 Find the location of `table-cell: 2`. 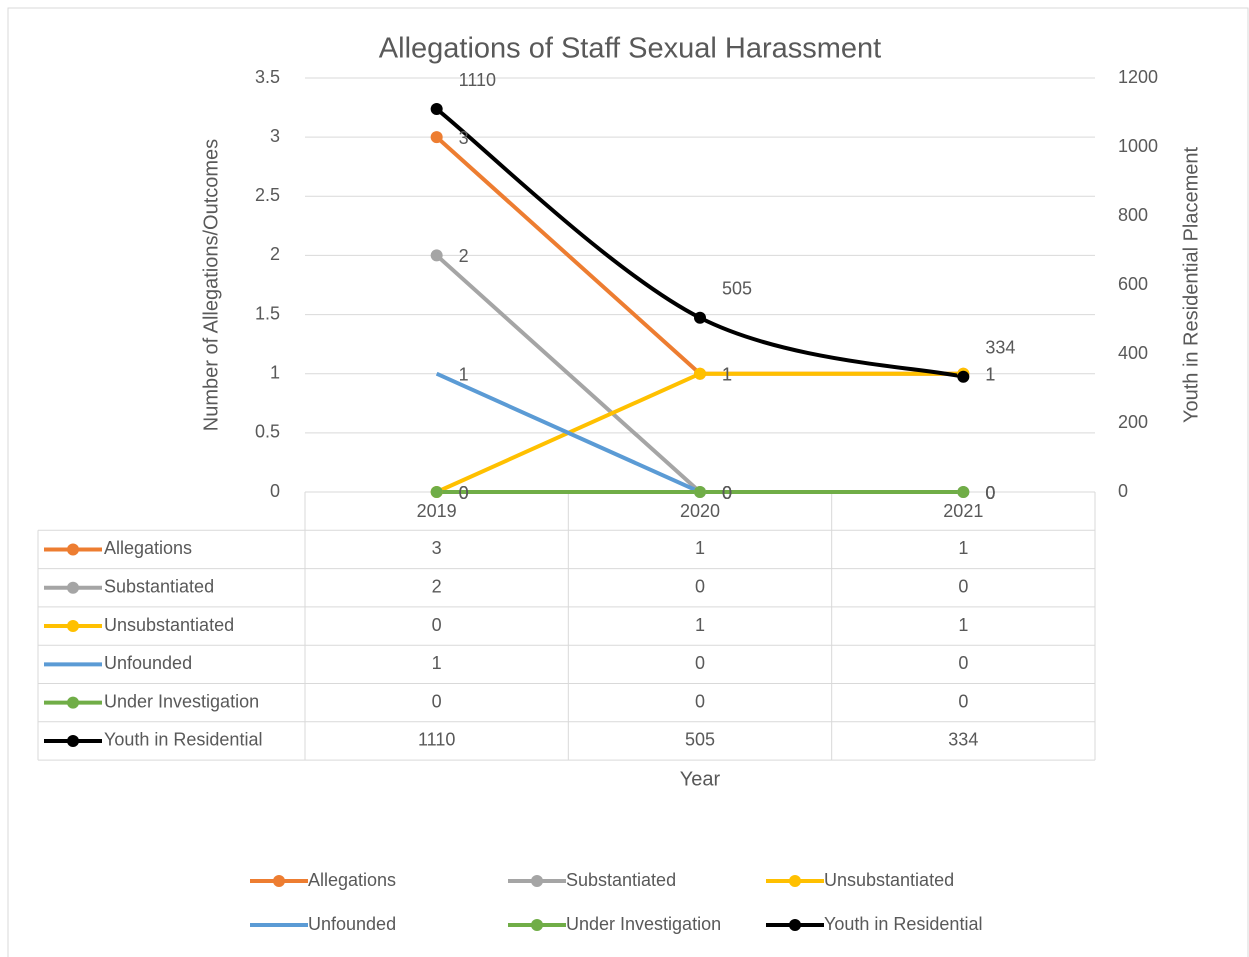

table-cell: 2 is located at coordinates (437, 587).